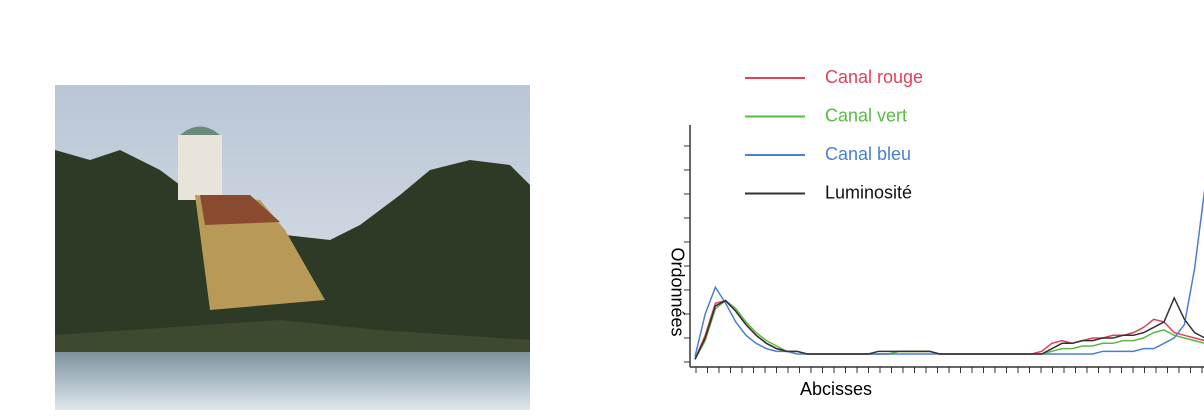  Describe the element at coordinates (868, 192) in the screenshot. I see `legend-label: Luminosité` at that location.